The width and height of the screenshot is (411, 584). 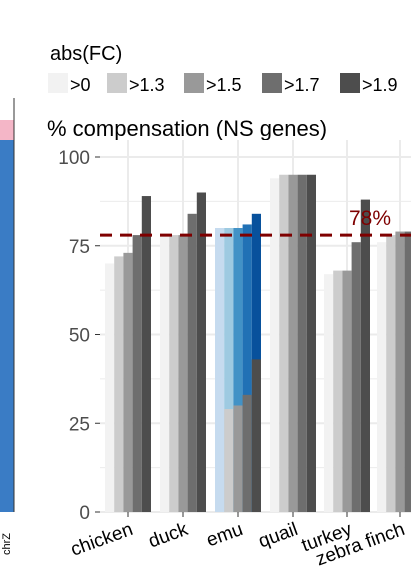 What do you see at coordinates (7, 130) in the screenshot?
I see `left-panel-bar-pink` at bounding box center [7, 130].